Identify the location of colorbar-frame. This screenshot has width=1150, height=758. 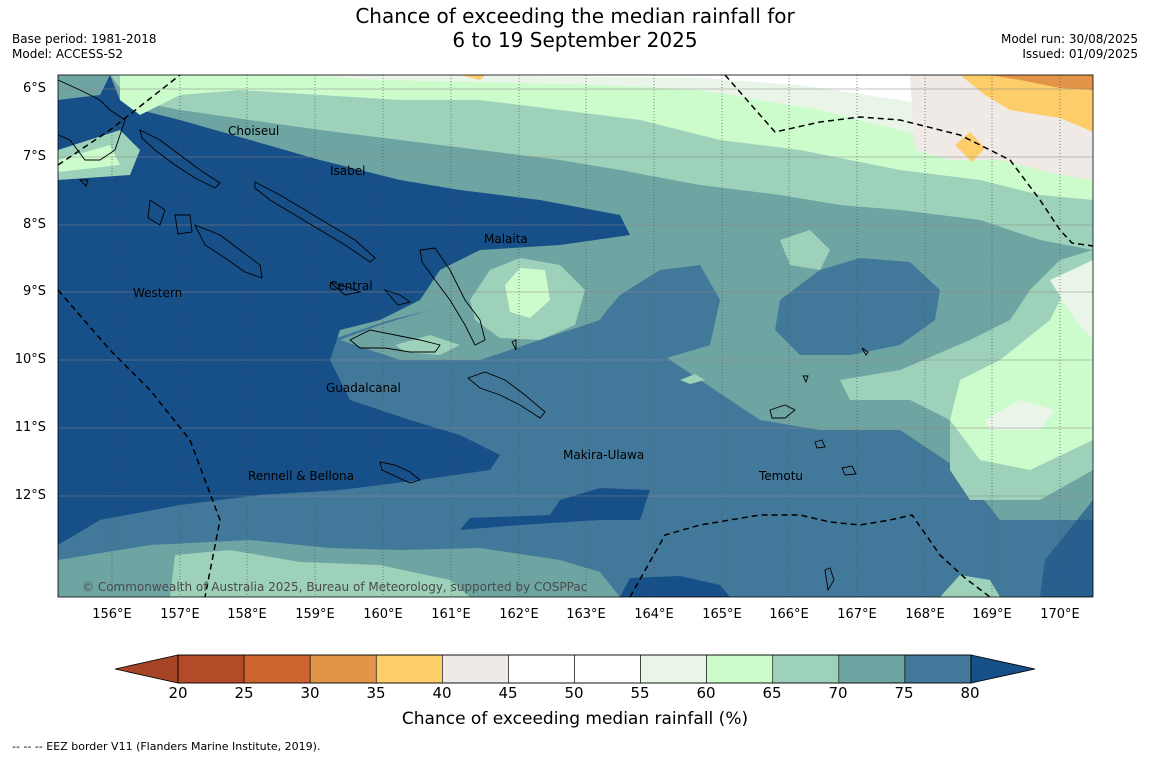
(574, 669).